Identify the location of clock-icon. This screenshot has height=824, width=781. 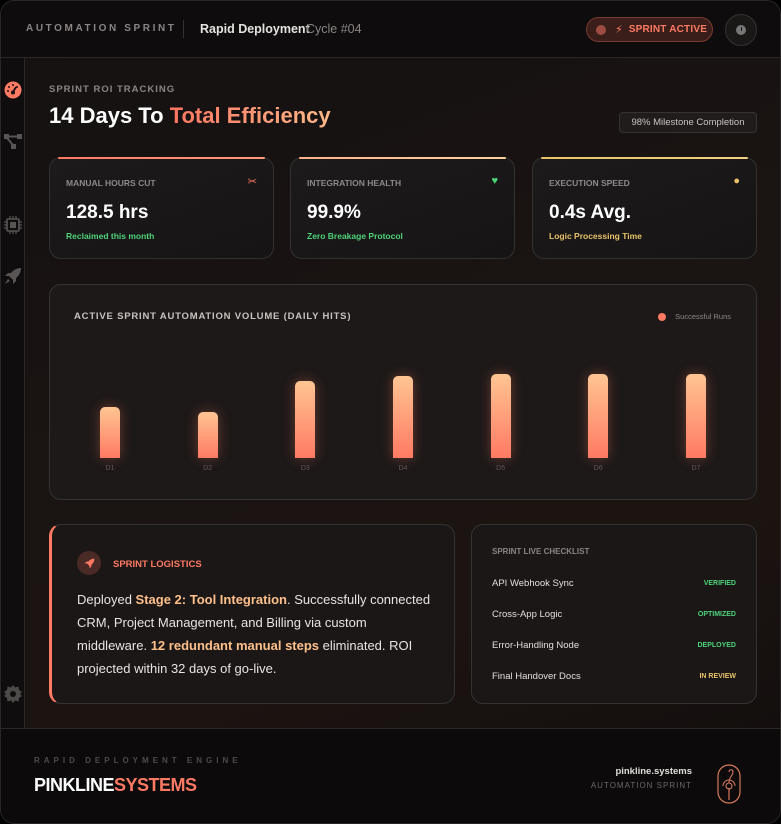
(741, 30).